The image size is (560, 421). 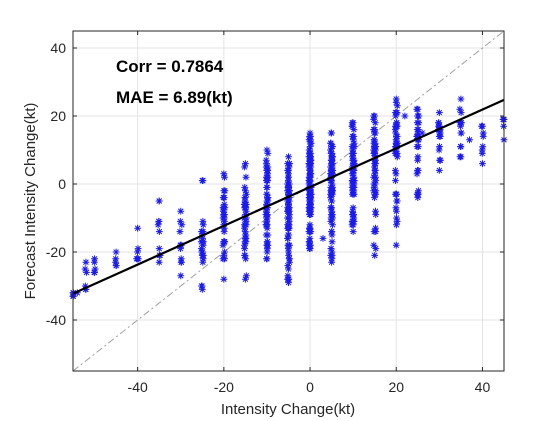 What do you see at coordinates (58, 48) in the screenshot?
I see `y-tick-label: 40` at bounding box center [58, 48].